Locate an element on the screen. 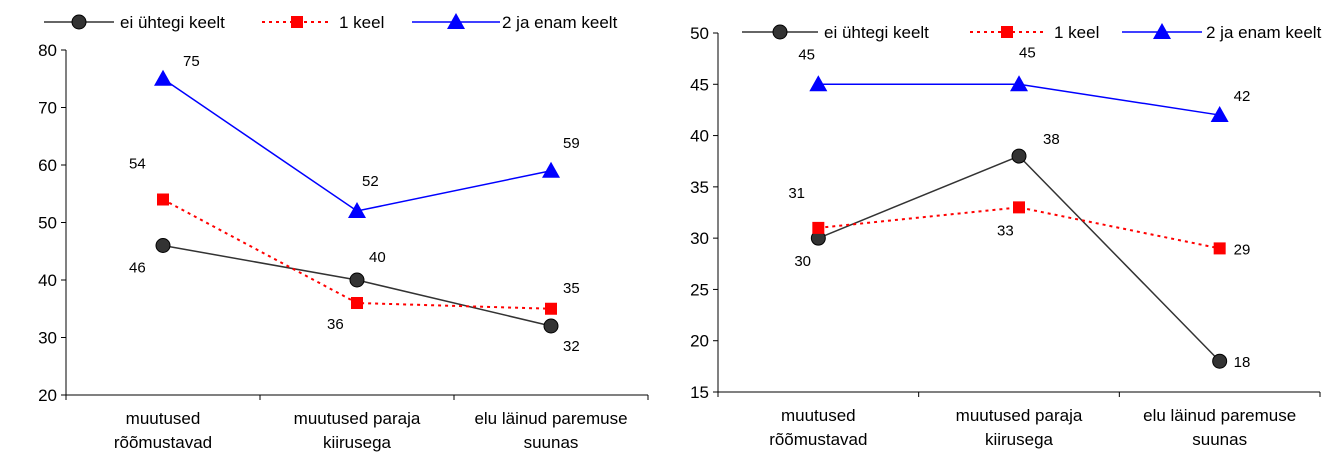  series-0: 46 40 32 is located at coordinates (354, 296).